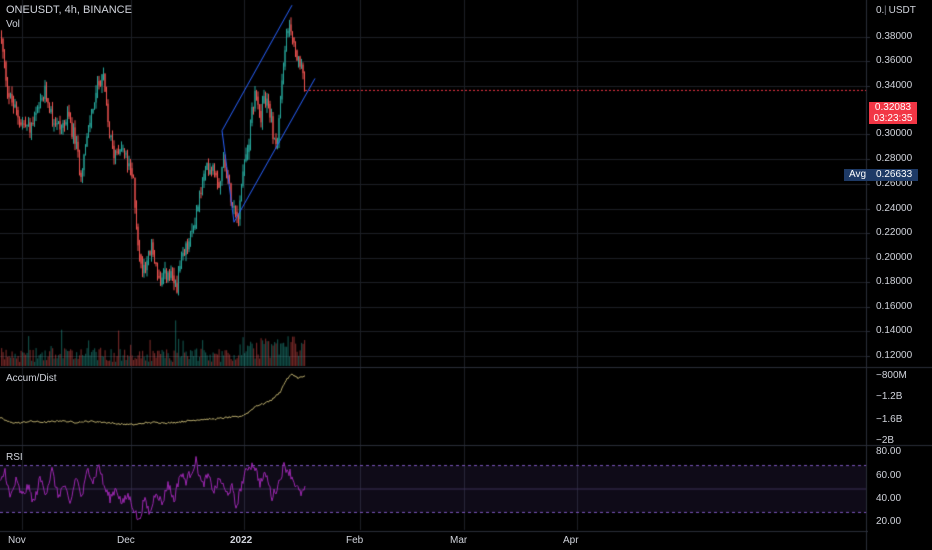 The height and width of the screenshot is (550, 932). Describe the element at coordinates (889, 451) in the screenshot. I see `rsi-tick-label: 80.00` at that location.